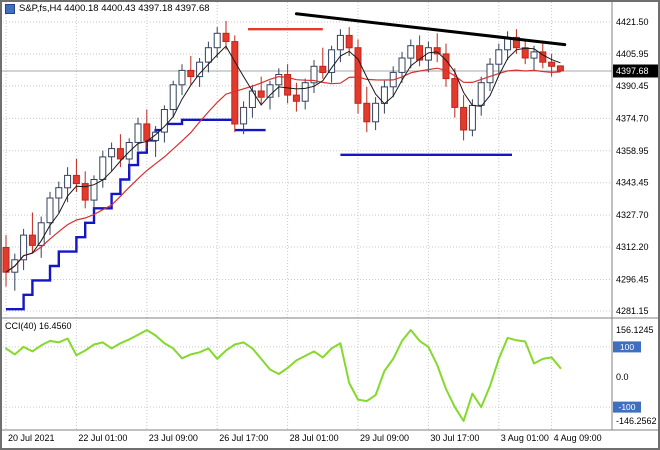 This screenshot has height=450, width=660. I want to click on price-axis-label: 4281.15, so click(632, 311).